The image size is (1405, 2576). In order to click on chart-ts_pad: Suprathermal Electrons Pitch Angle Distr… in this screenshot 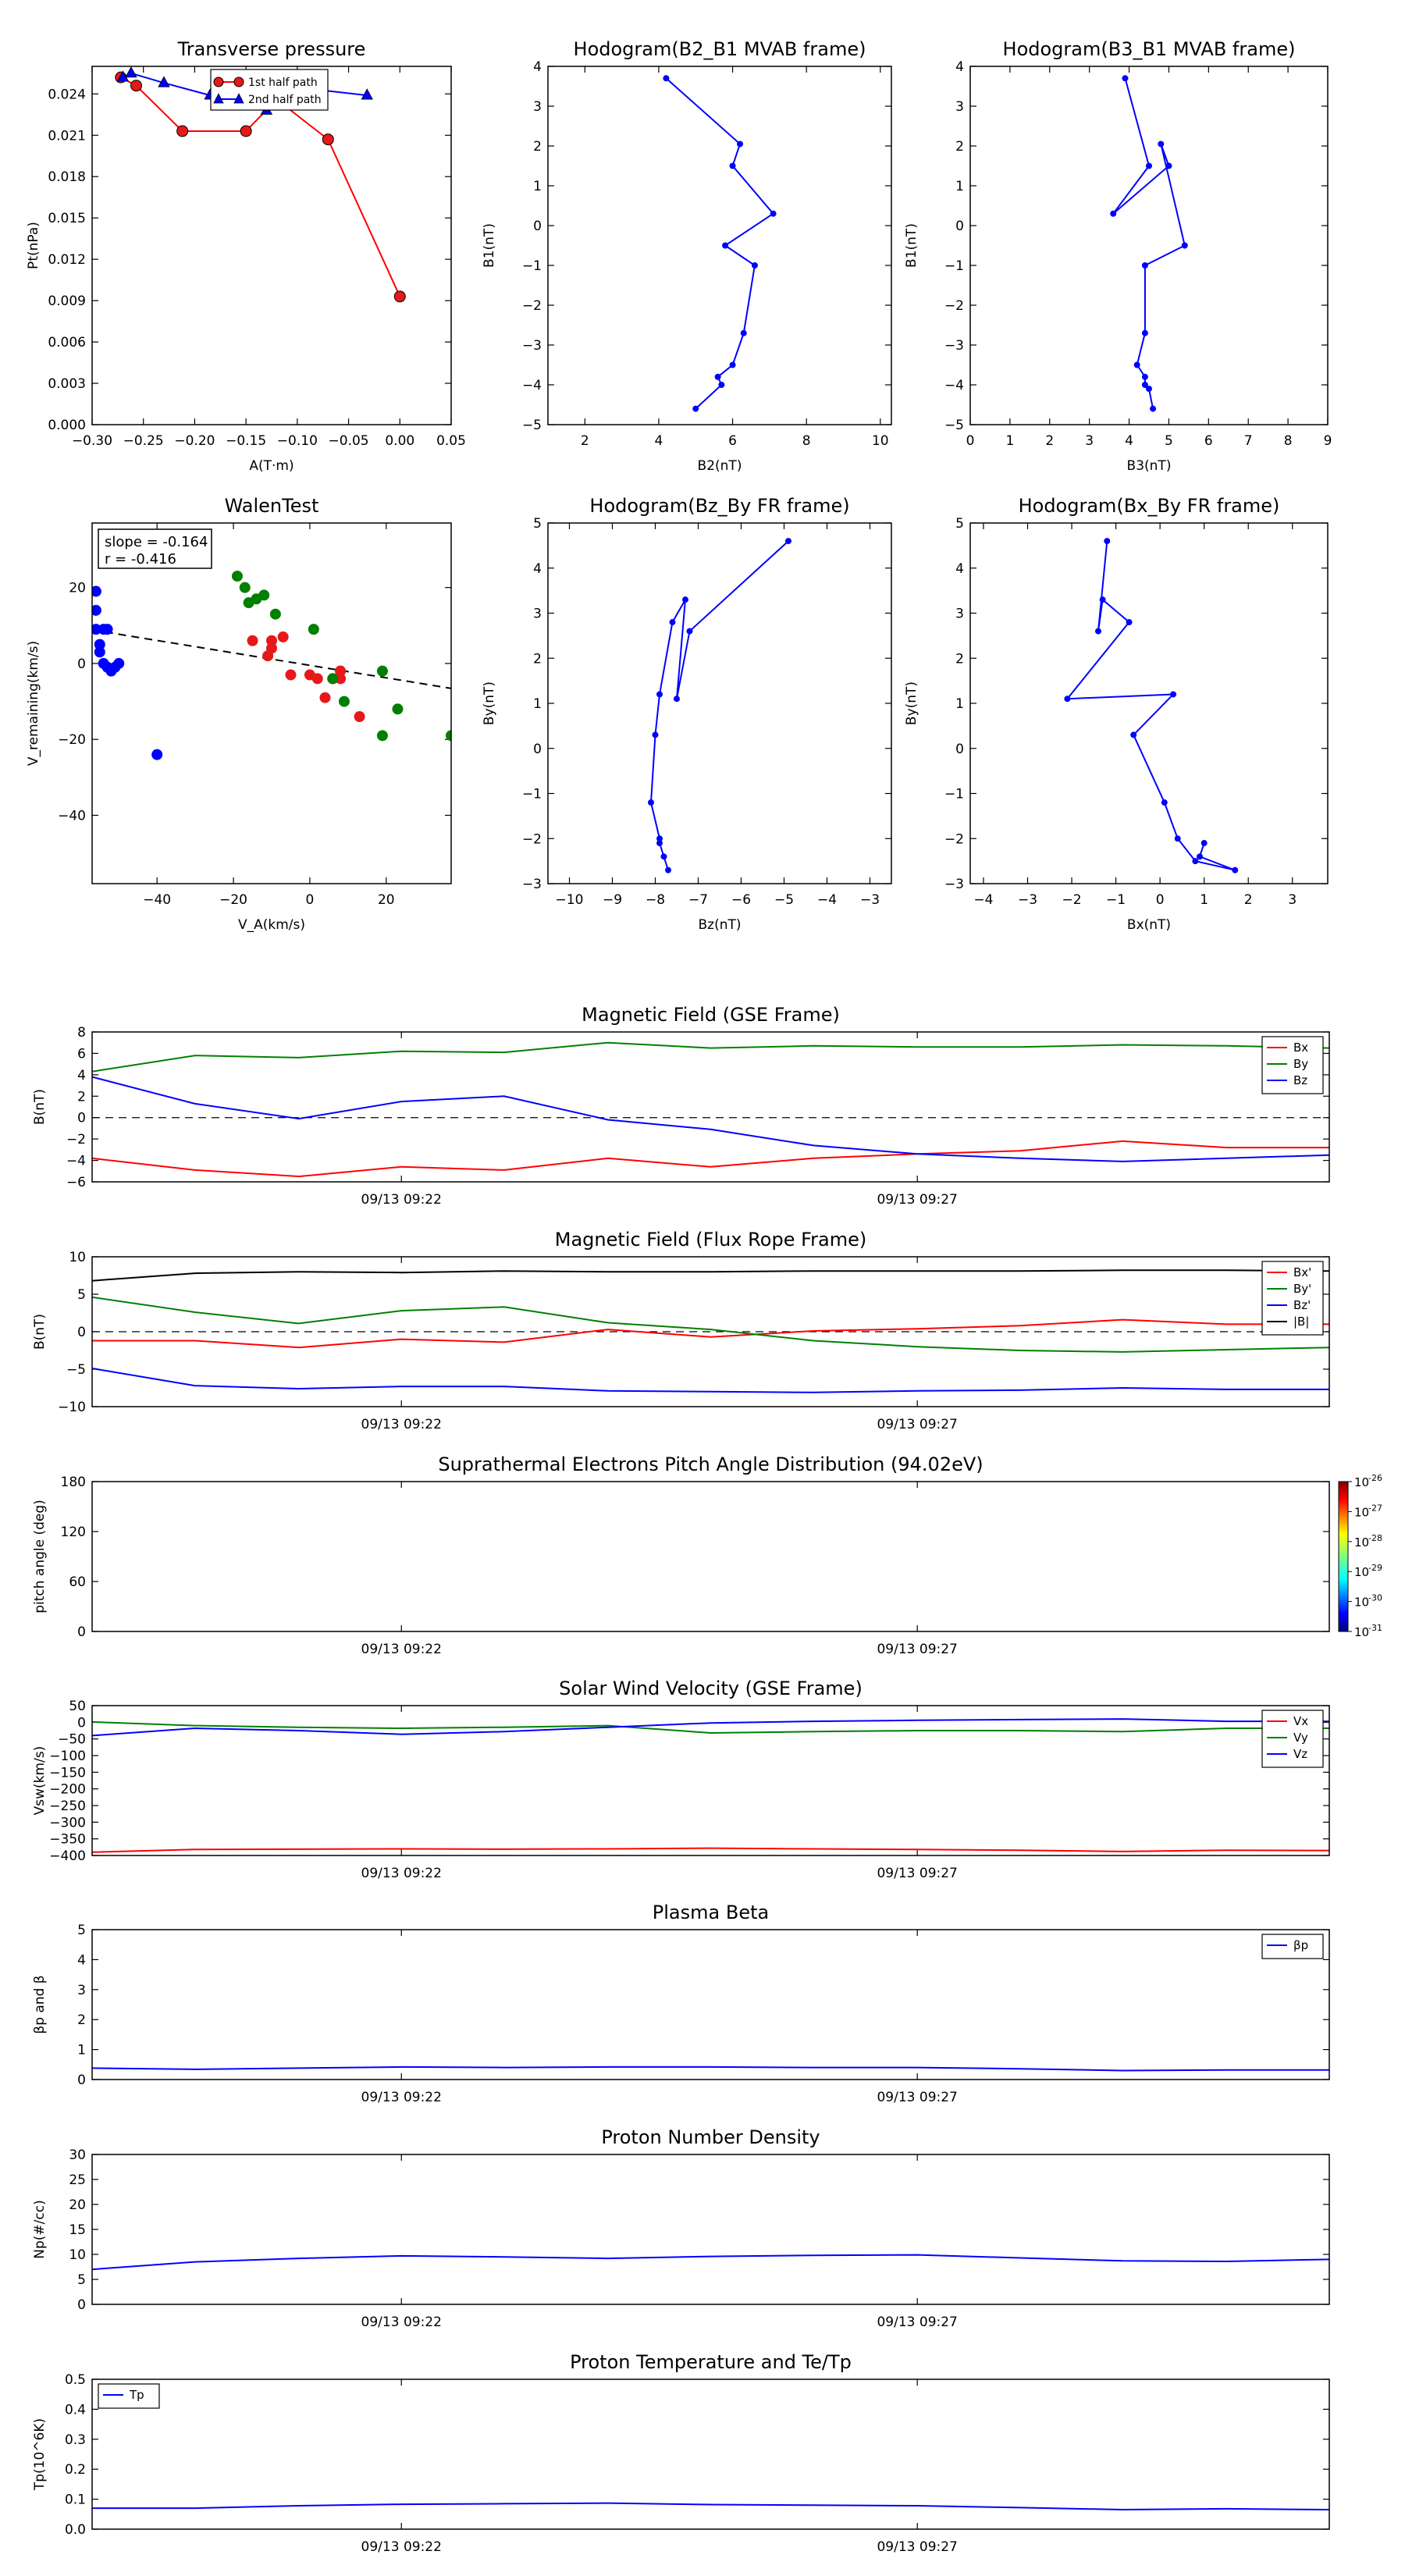, I will do `click(707, 1555)`.